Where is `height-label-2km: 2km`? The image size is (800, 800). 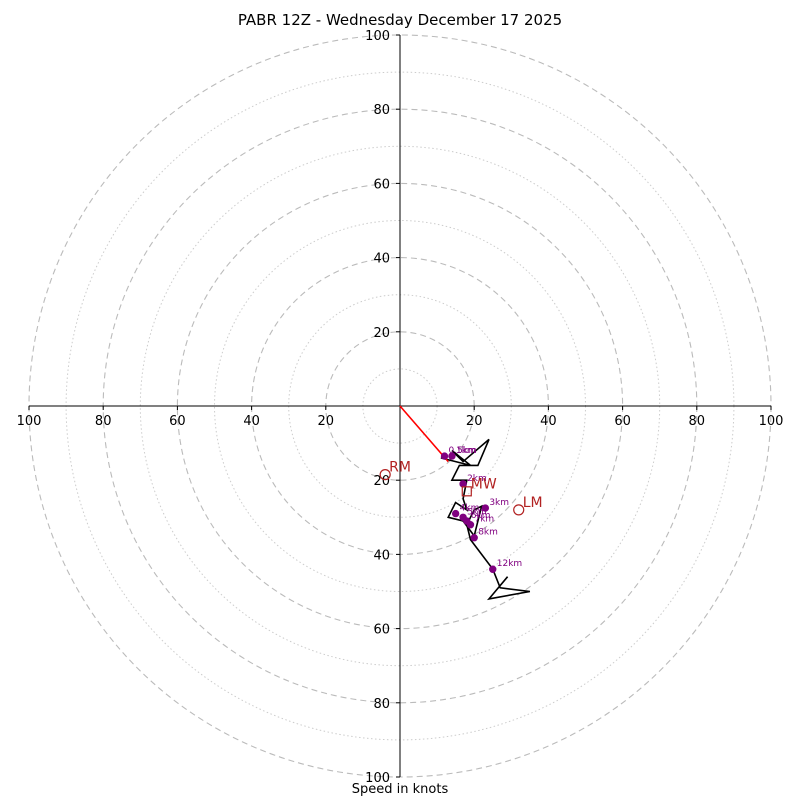 height-label-2km: 2km is located at coordinates (477, 479).